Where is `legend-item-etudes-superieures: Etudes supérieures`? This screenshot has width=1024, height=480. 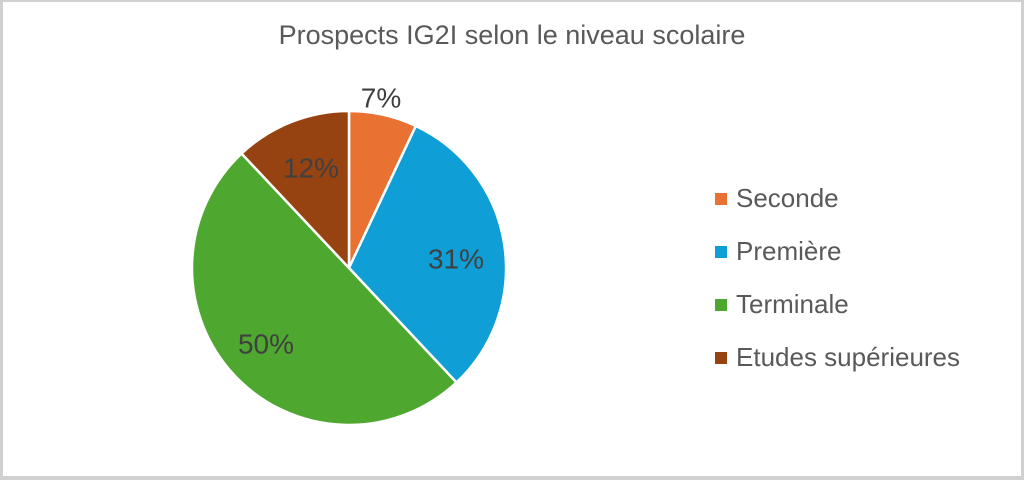
legend-item-etudes-superieures: Etudes supérieures is located at coordinates (837, 357).